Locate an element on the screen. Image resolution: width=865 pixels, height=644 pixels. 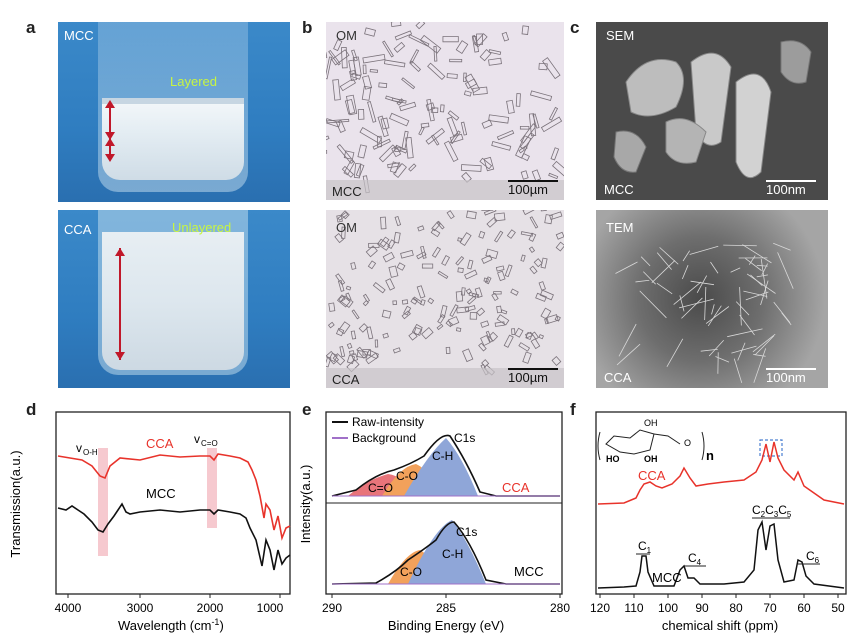
svg-text: C6 is located at coordinates (813, 557).